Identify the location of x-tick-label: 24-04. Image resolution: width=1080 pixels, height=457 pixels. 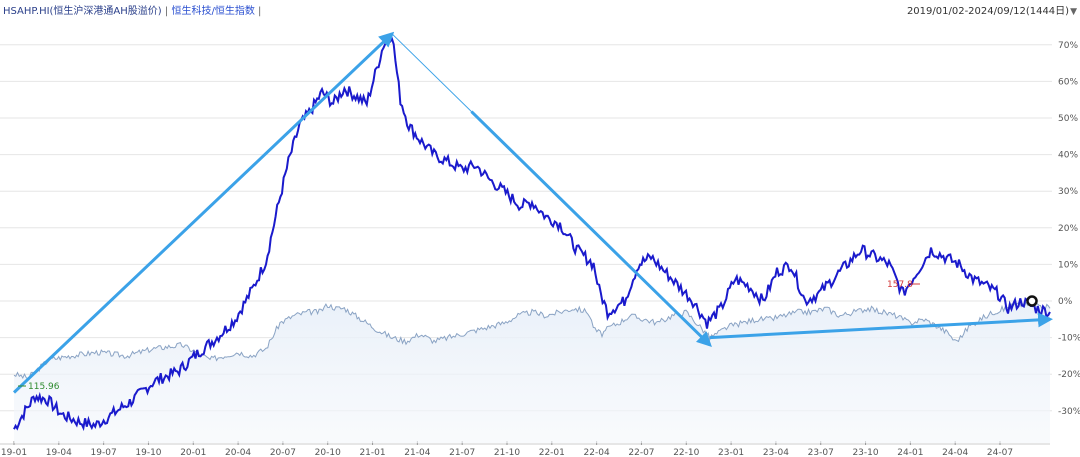
(955, 452).